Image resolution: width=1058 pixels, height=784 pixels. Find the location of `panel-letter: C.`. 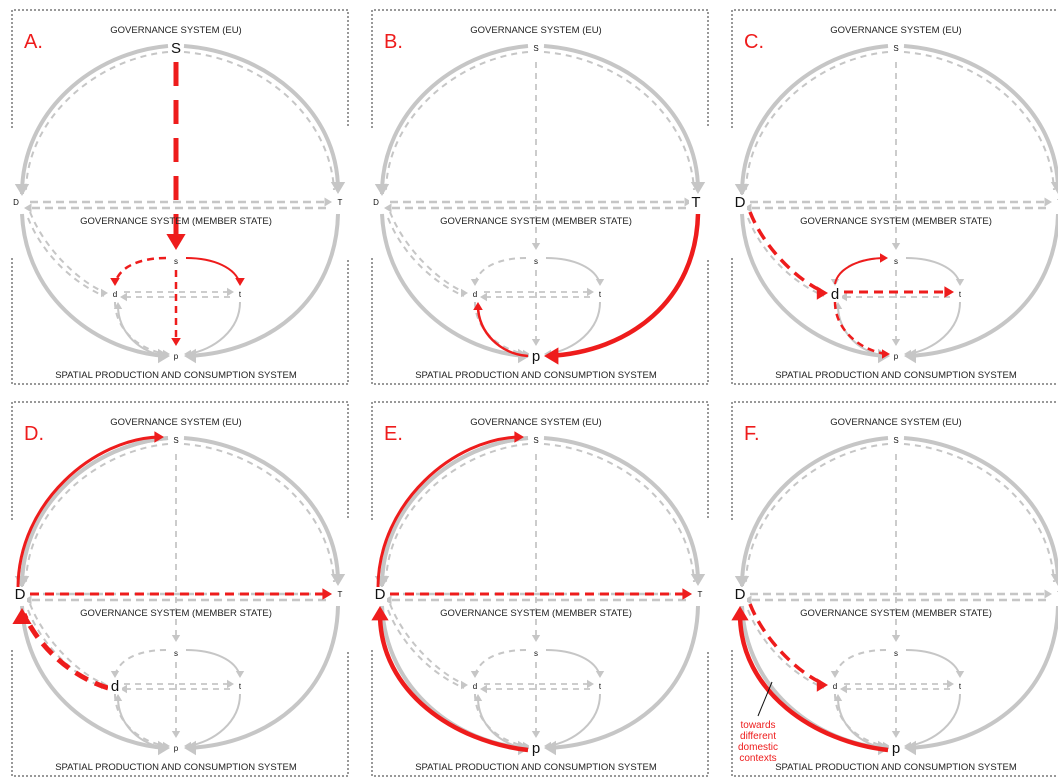

panel-letter: C. is located at coordinates (754, 42).